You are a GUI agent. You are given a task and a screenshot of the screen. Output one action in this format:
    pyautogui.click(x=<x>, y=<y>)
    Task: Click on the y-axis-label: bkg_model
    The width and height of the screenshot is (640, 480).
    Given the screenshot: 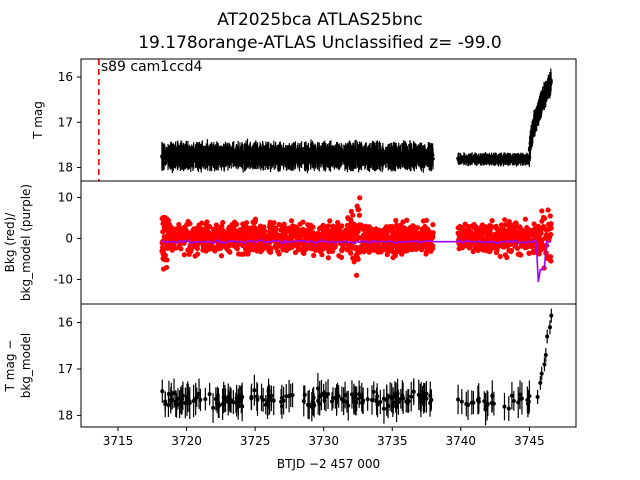 What is the action you would take?
    pyautogui.click(x=26, y=366)
    